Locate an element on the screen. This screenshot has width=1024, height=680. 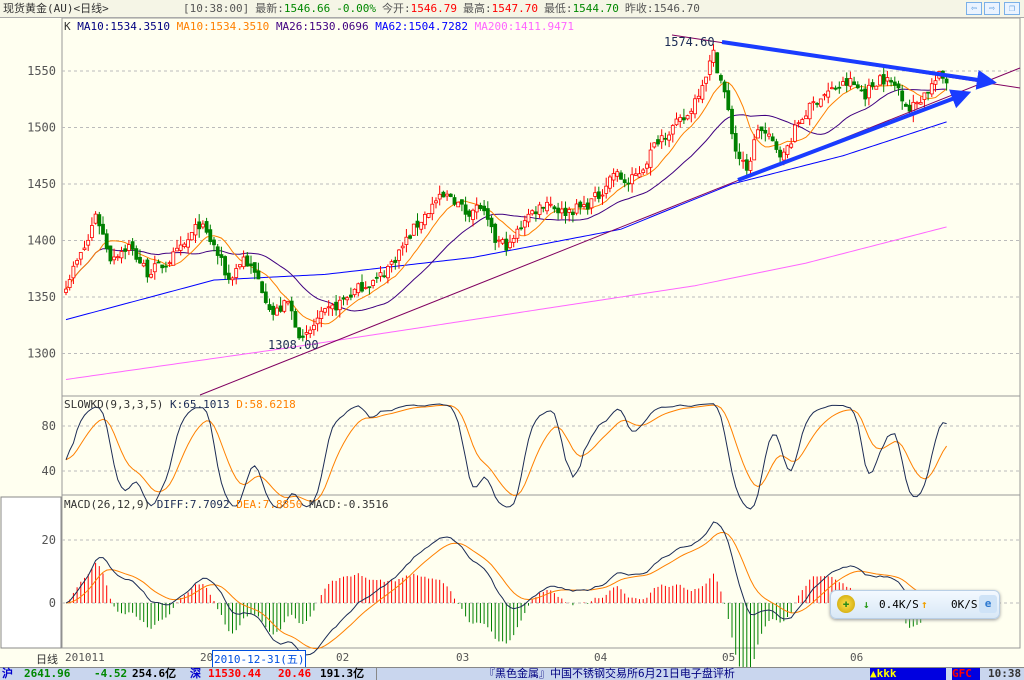
kd-legend: SLOWKD(9,3,3,5) K:65.1013 D:58.6218 is located at coordinates (180, 404).